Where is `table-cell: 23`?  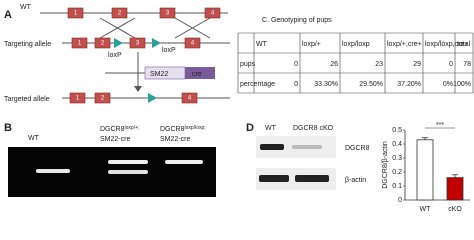 table-cell: 23 is located at coordinates (379, 64).